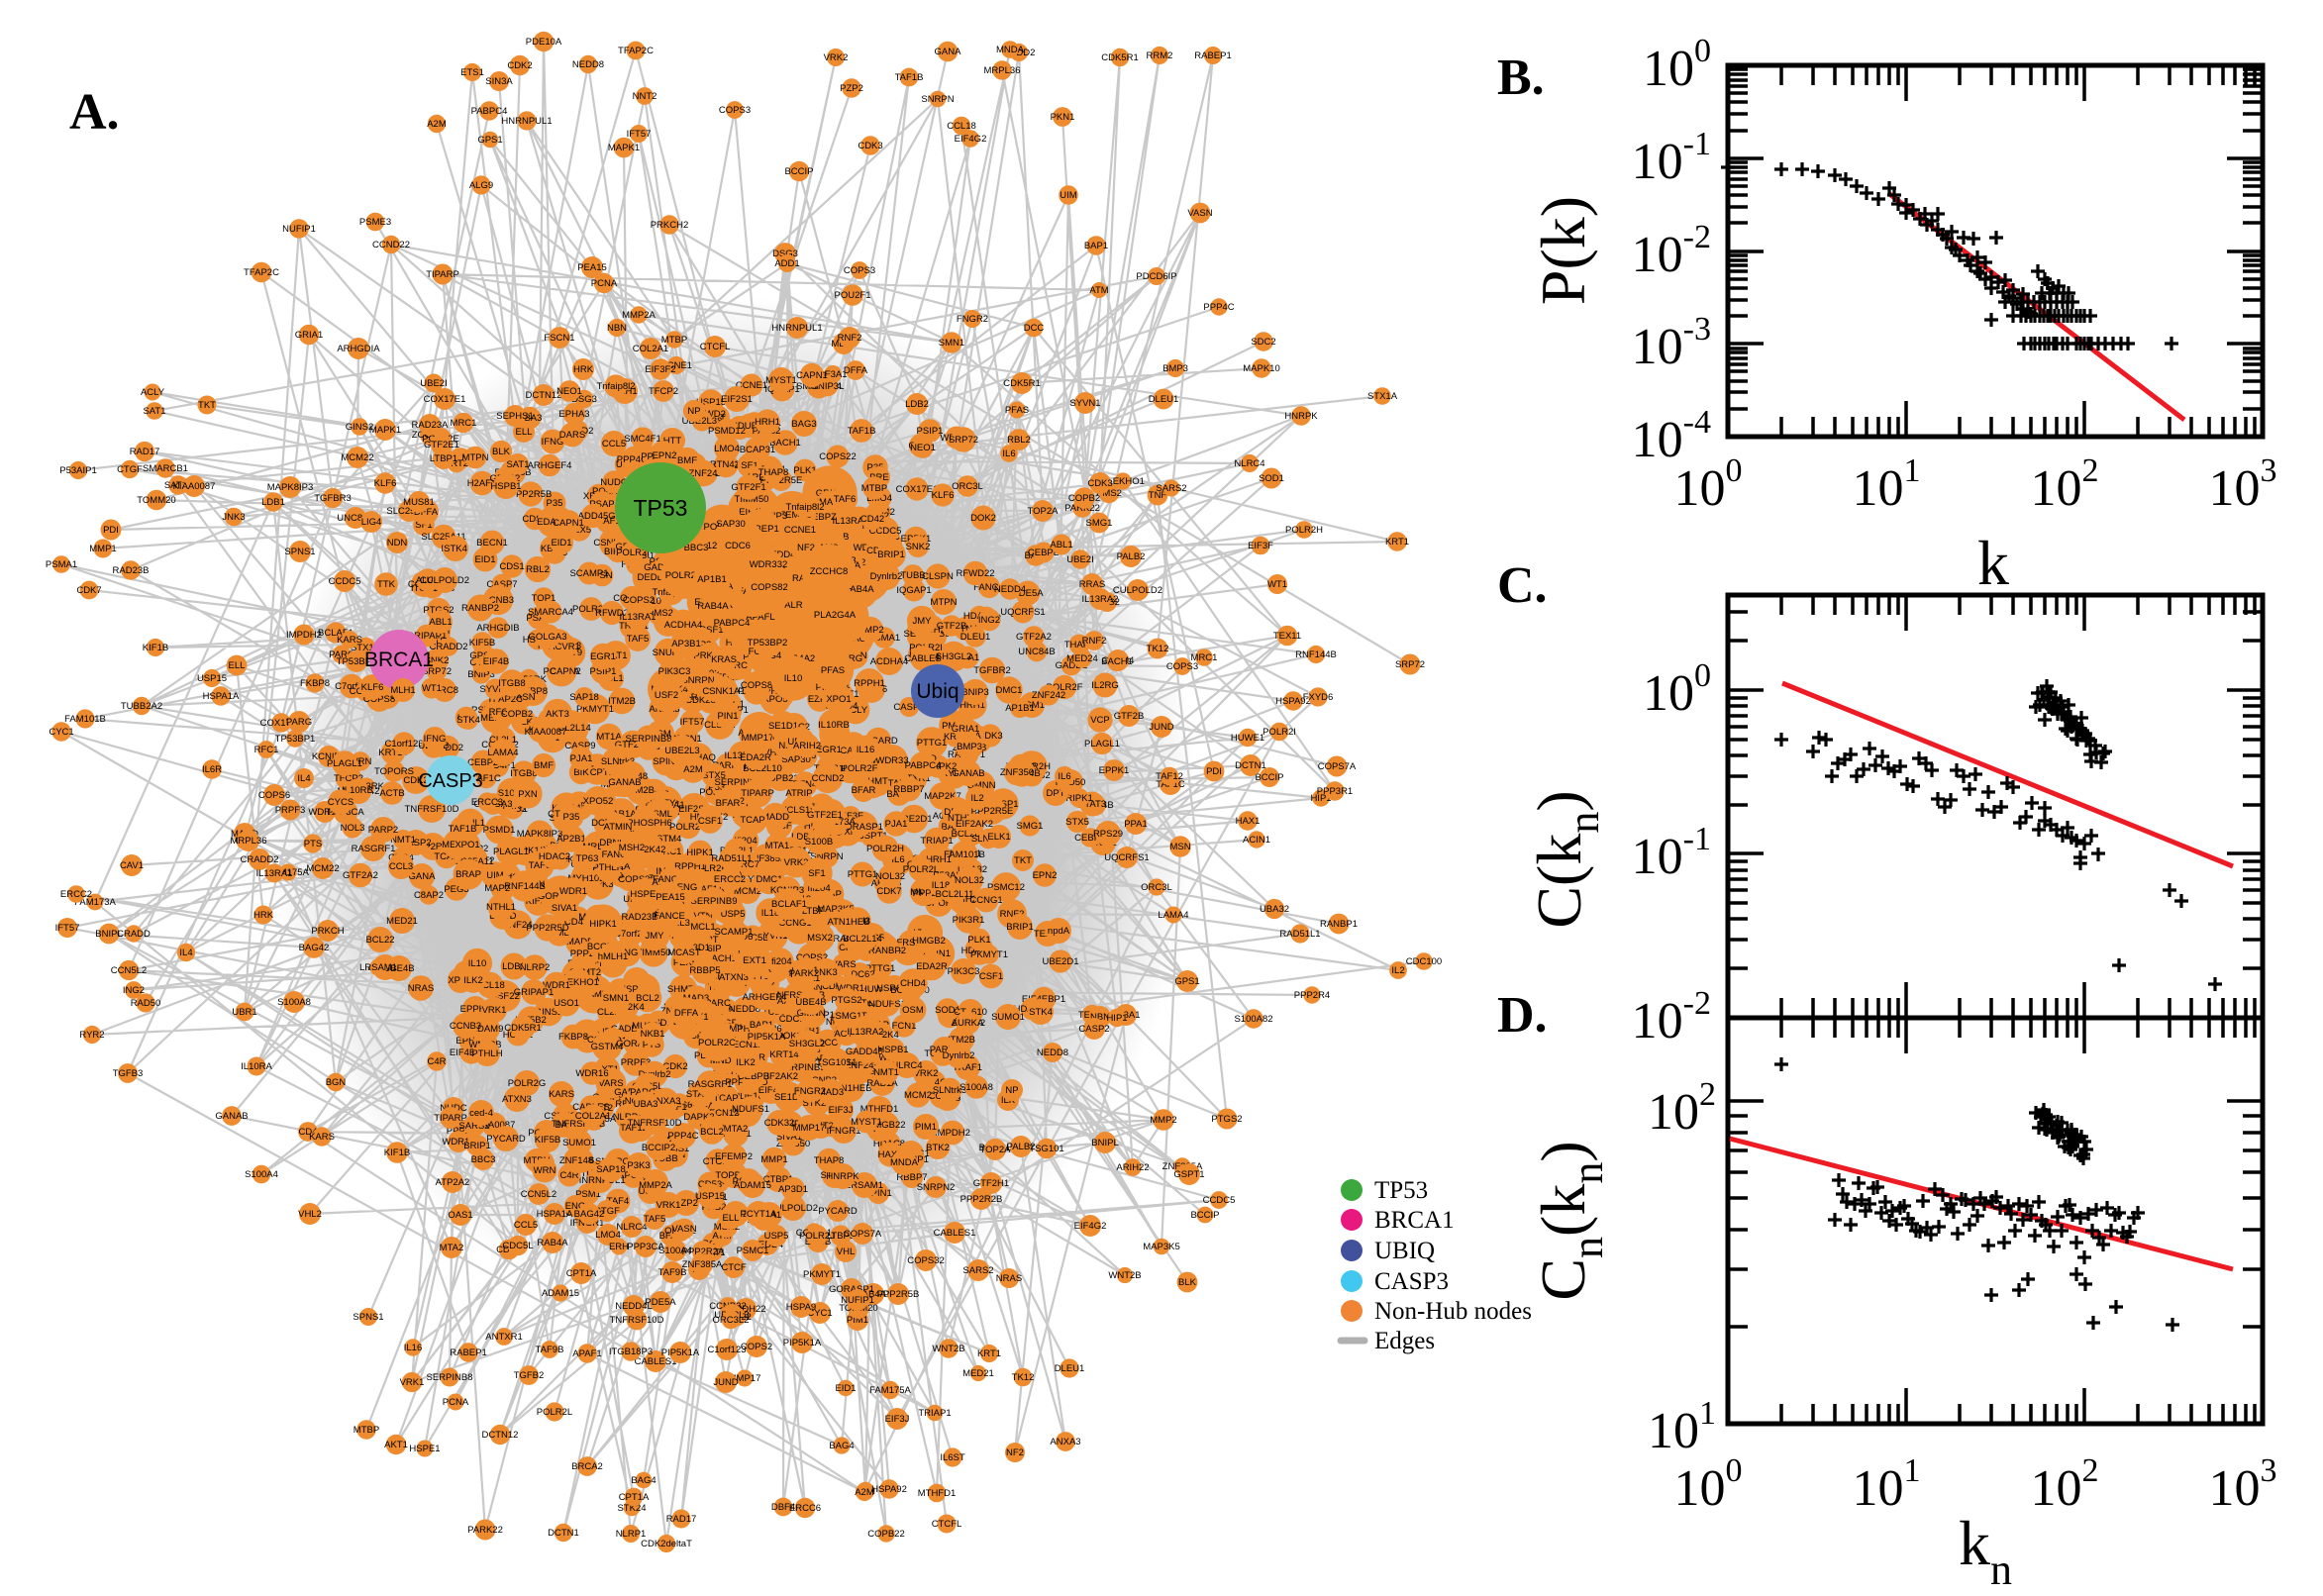 Image resolution: width=2323 pixels, height=1596 pixels. What do you see at coordinates (501, 908) in the screenshot?
I see `svg-text: NTHL1` at bounding box center [501, 908].